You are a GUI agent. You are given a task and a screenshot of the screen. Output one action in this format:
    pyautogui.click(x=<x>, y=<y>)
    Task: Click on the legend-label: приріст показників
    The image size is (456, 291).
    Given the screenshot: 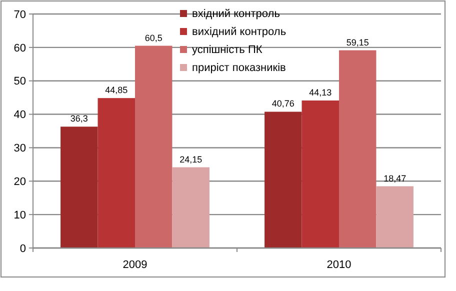 What is the action you would take?
    pyautogui.click(x=239, y=68)
    